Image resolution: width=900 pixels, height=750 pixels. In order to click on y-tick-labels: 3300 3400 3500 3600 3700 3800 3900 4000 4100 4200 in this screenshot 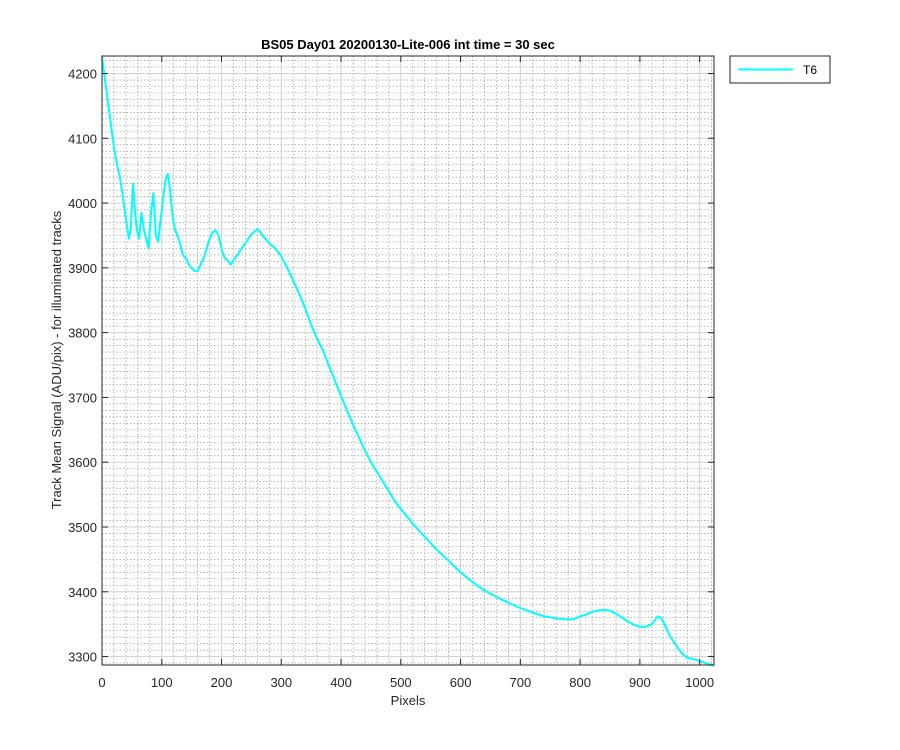, I will do `click(82, 365)`.